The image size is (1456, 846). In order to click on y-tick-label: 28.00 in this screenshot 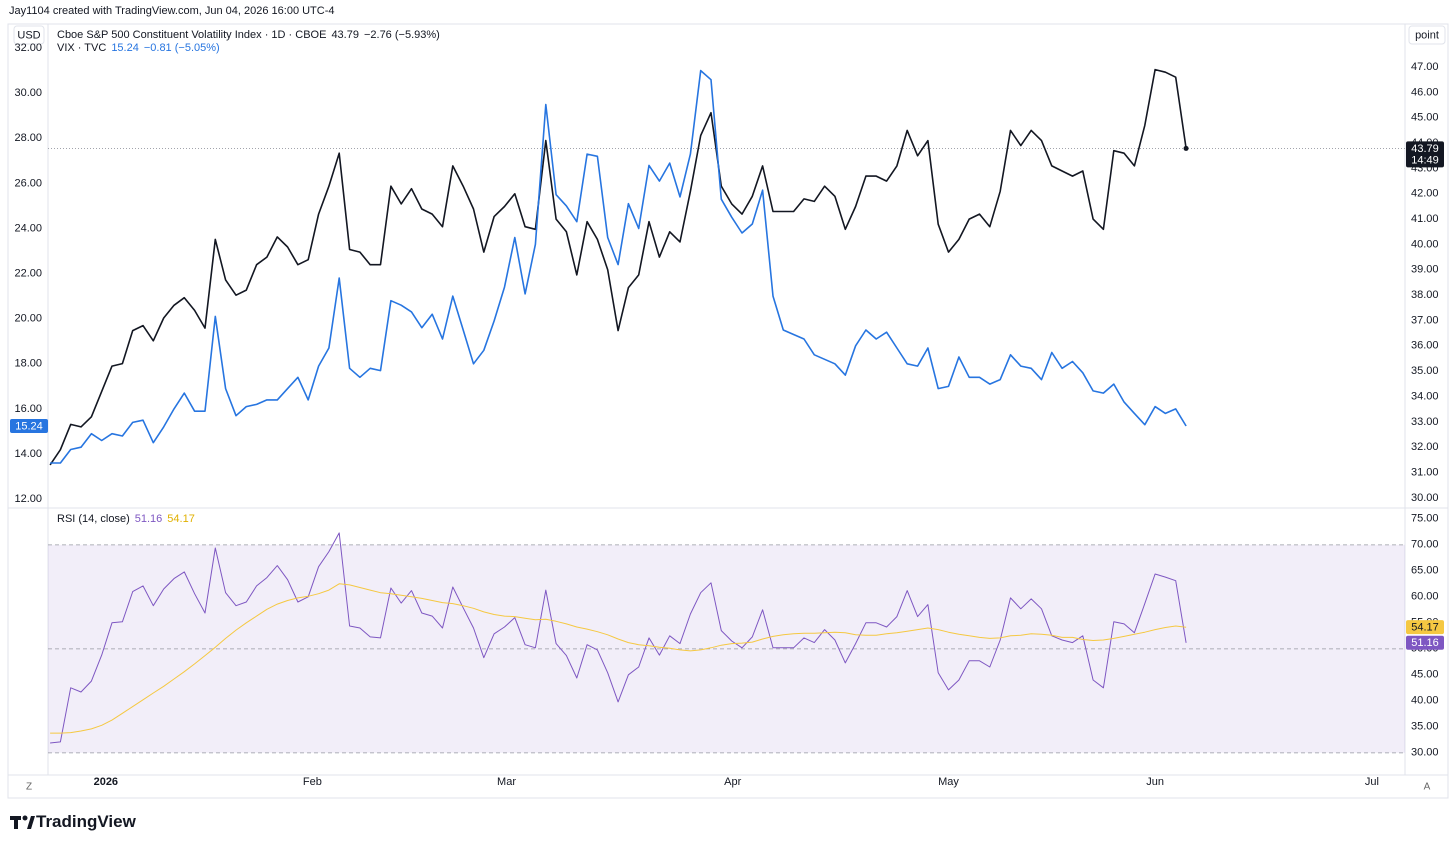, I will do `click(28, 138)`.